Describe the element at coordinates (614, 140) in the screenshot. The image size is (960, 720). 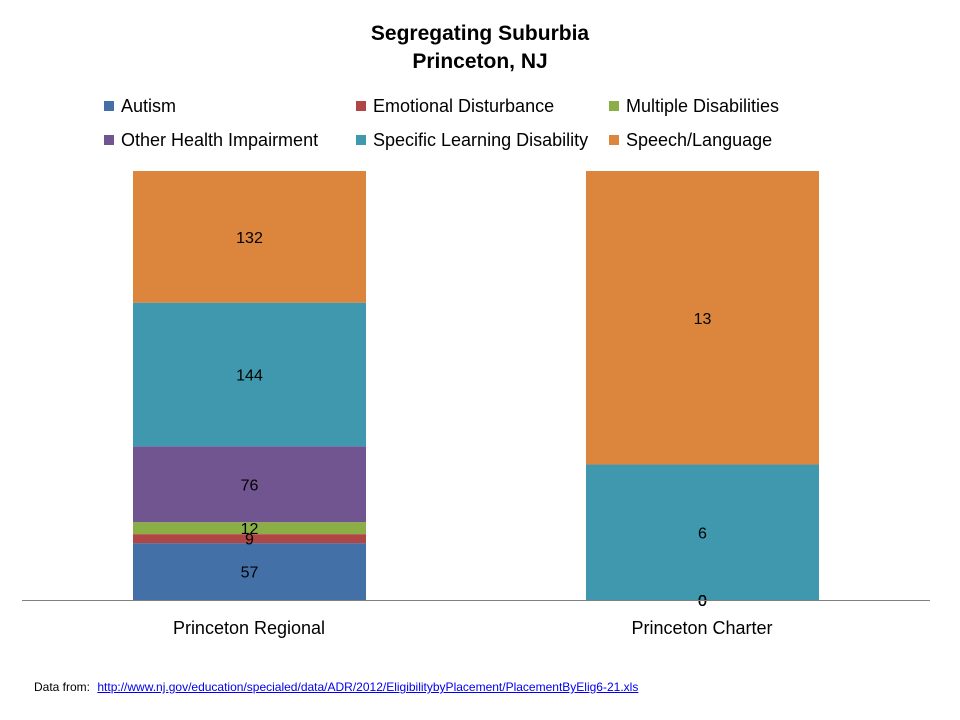
I see `legend-swatch-speech-language` at that location.